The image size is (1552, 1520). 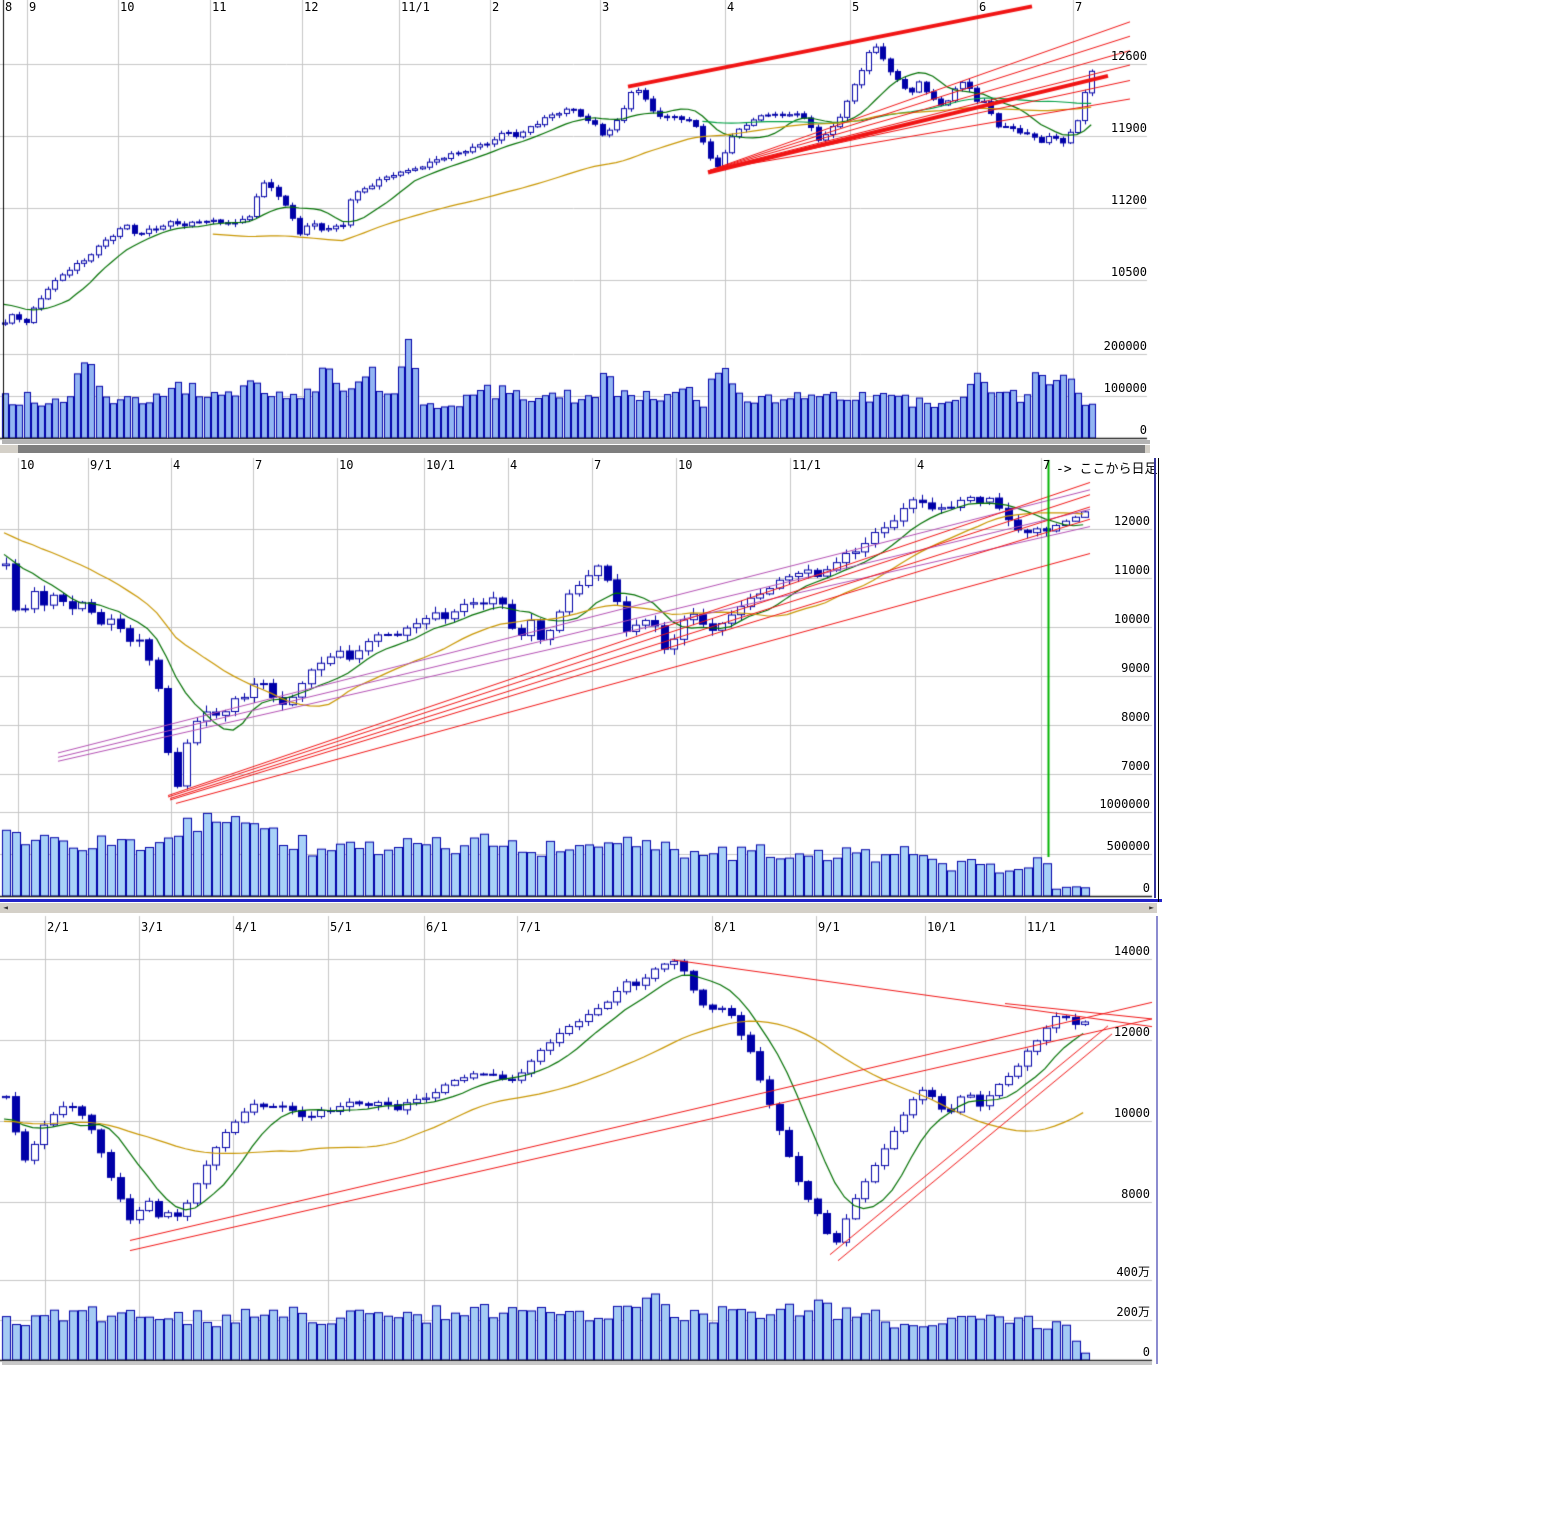 What do you see at coordinates (437, 927) in the screenshot?
I see `x-axis-label: 6/1` at bounding box center [437, 927].